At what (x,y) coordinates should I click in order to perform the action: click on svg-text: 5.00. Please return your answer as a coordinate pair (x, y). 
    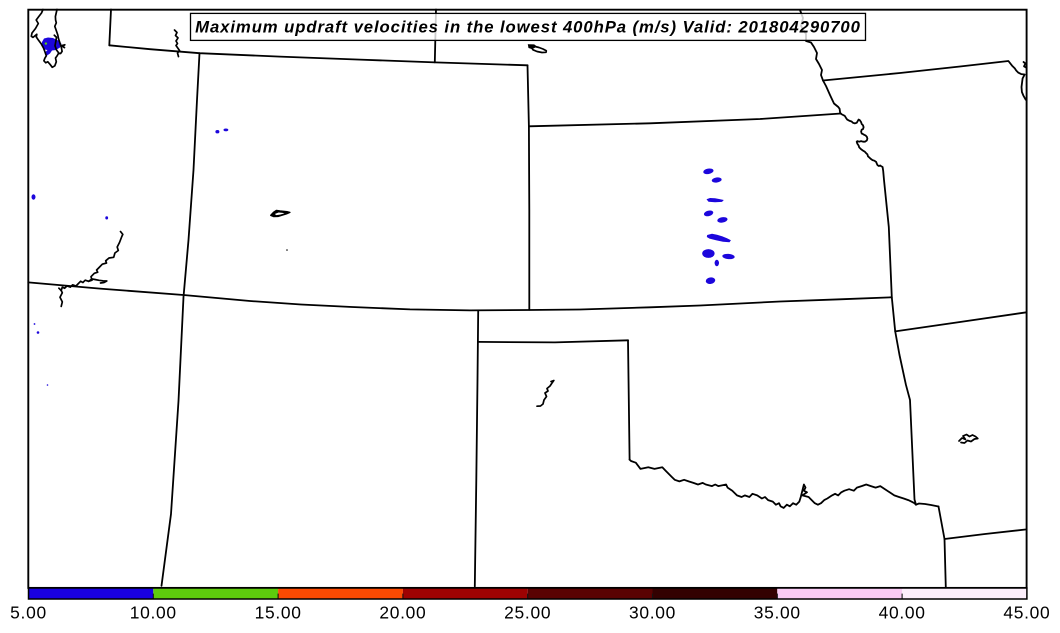
    Looking at the image, I should click on (28, 613).